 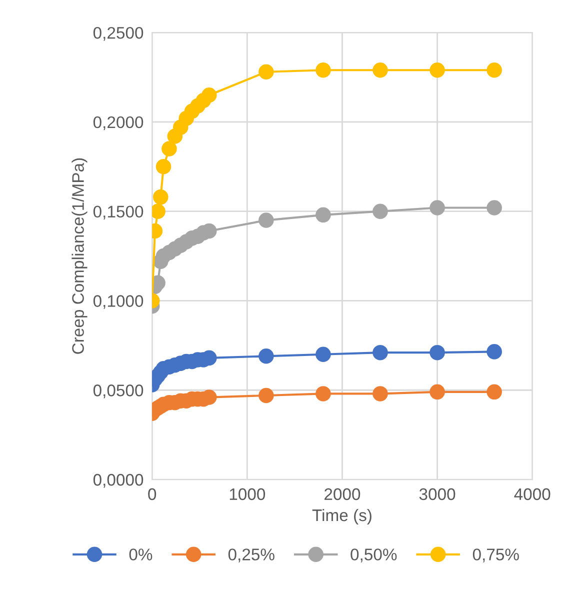 What do you see at coordinates (342, 516) in the screenshot?
I see `x-axis-title: Time (s)` at bounding box center [342, 516].